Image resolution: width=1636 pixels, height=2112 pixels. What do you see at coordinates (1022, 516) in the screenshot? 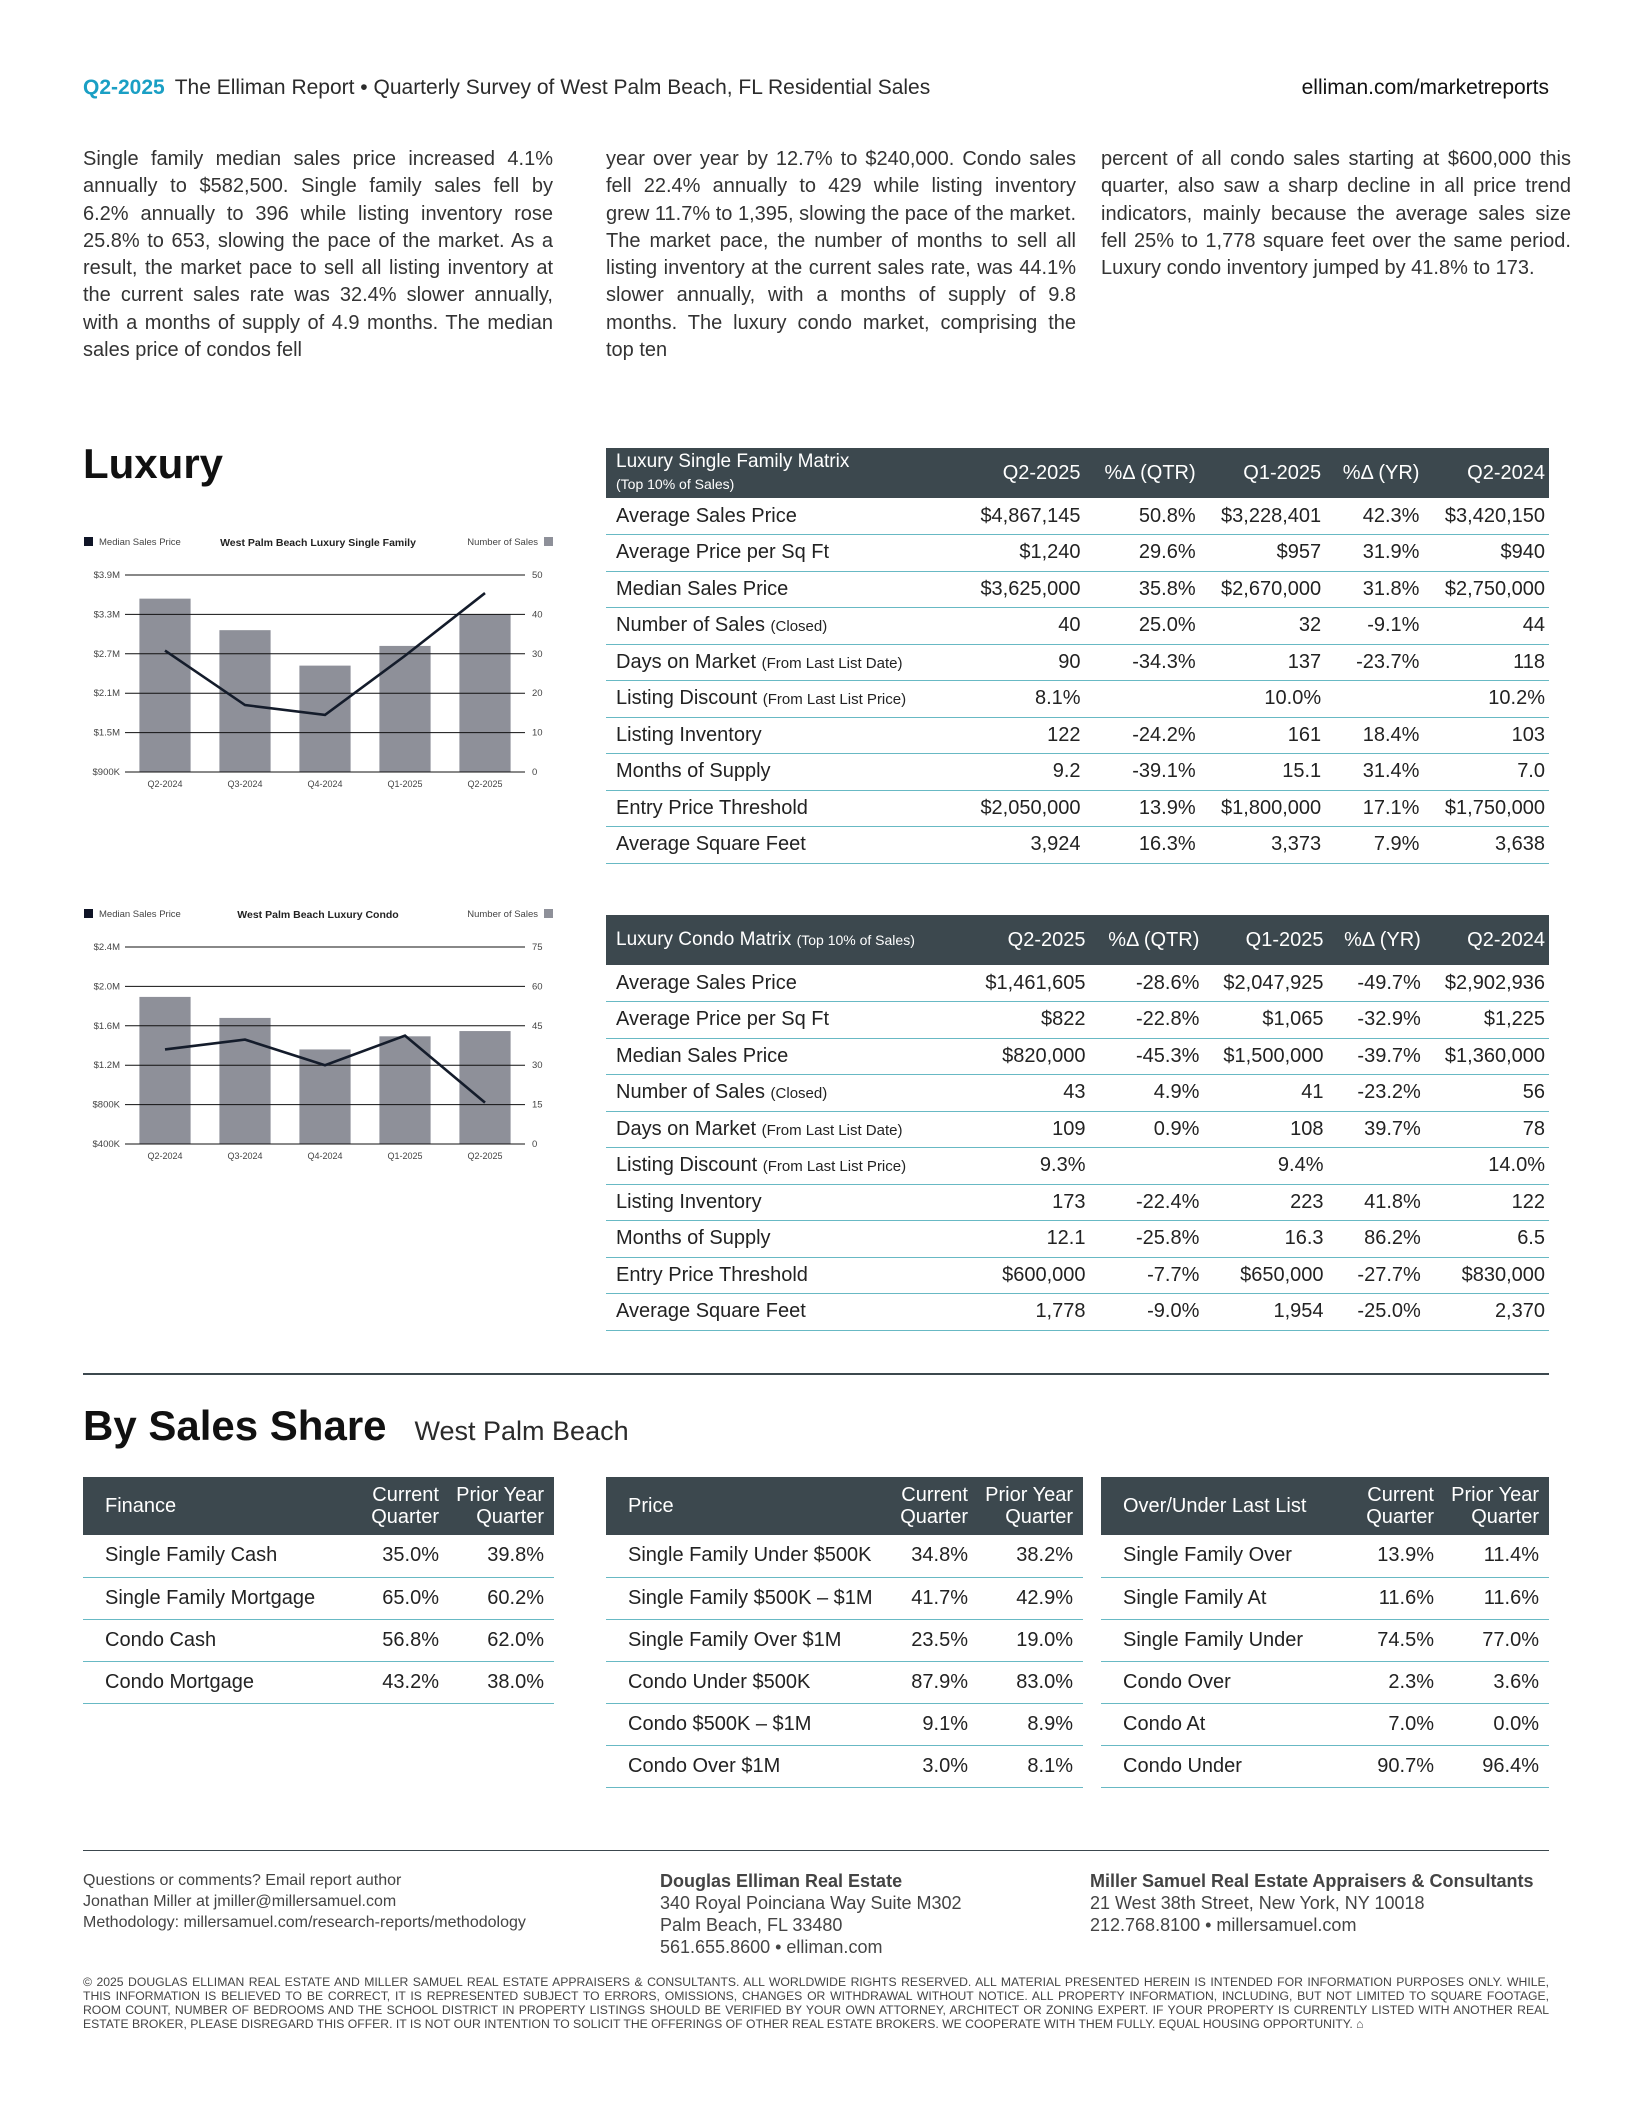
I see `metric-value: $4,867,145` at bounding box center [1022, 516].